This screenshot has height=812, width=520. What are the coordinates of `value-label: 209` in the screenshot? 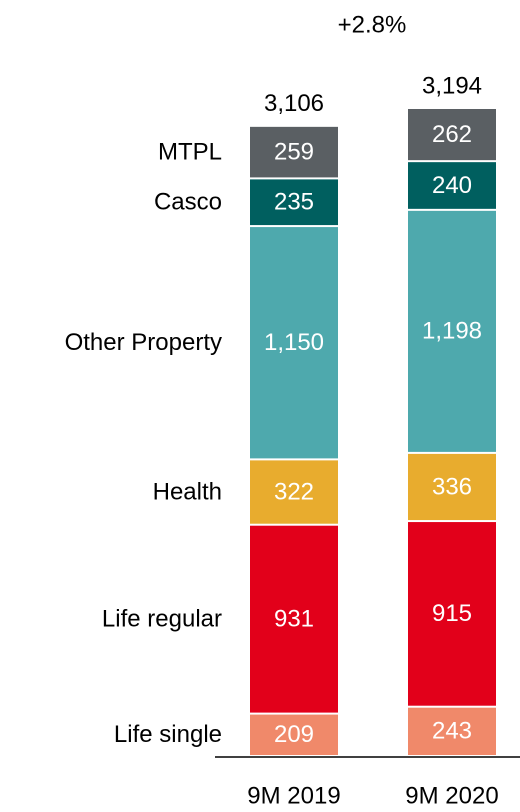 It's located at (294, 734).